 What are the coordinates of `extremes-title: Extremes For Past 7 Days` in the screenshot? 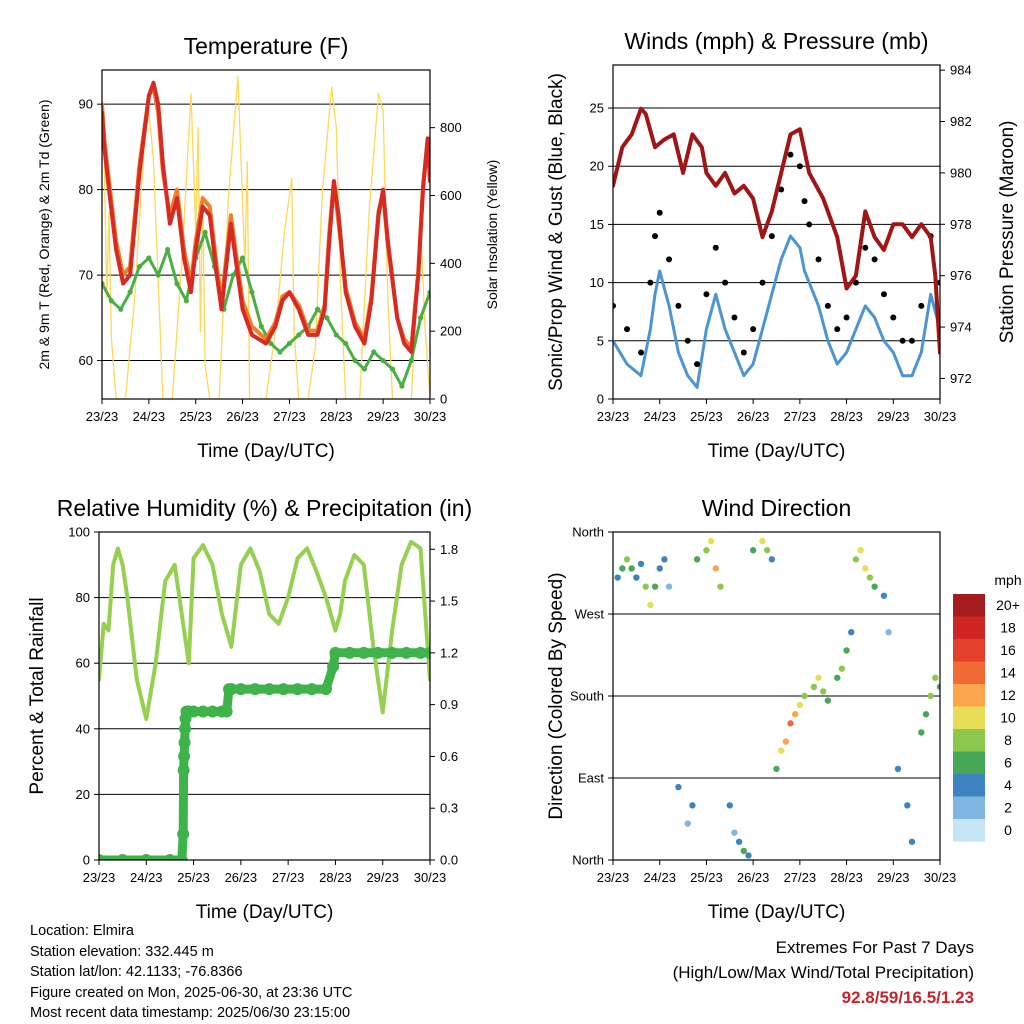 It's located at (874, 947).